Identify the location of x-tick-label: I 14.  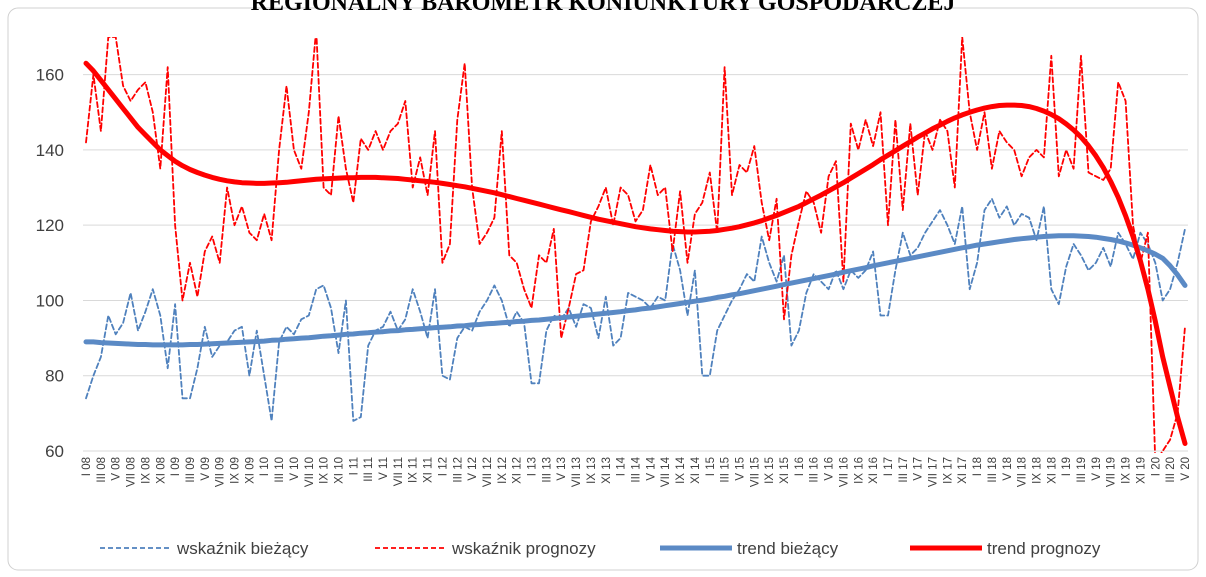
(622, 466).